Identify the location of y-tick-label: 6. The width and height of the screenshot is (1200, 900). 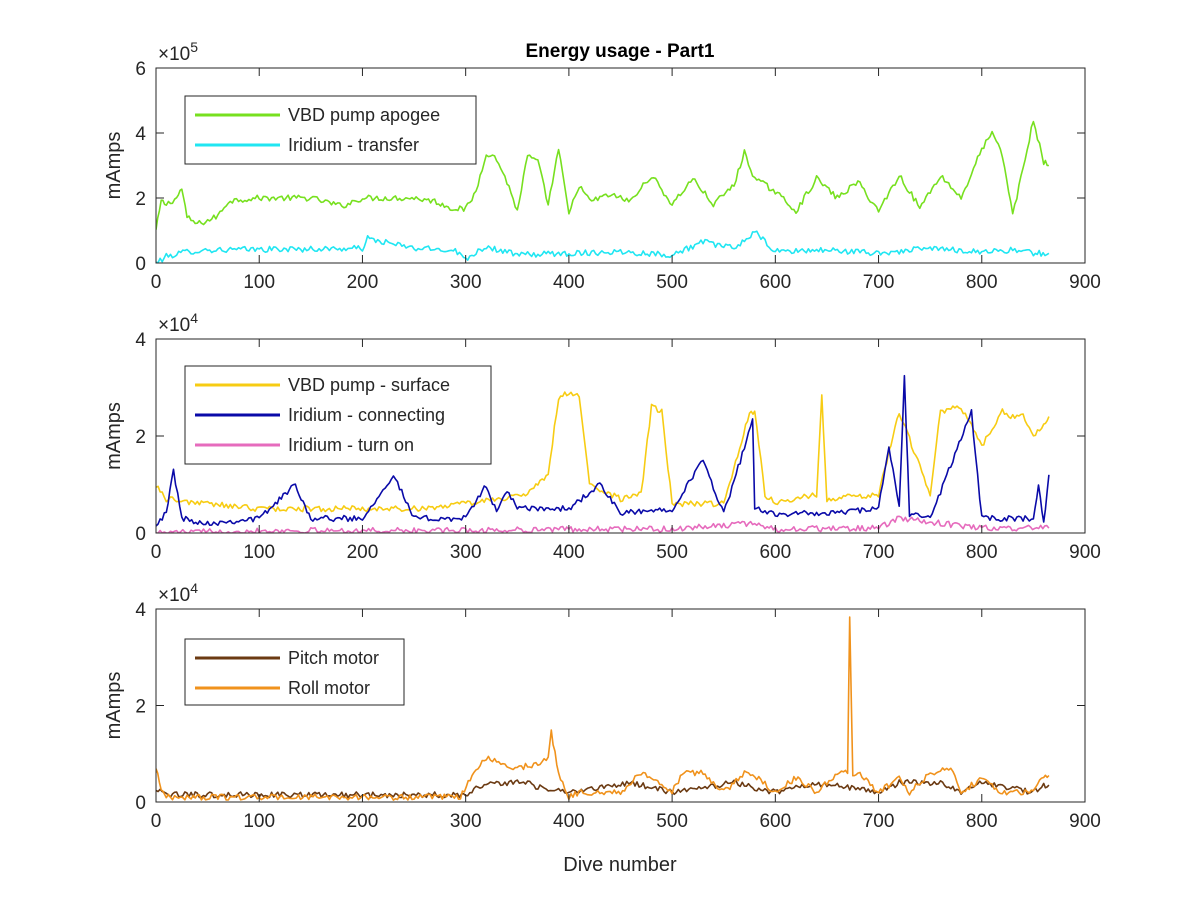
(140, 69).